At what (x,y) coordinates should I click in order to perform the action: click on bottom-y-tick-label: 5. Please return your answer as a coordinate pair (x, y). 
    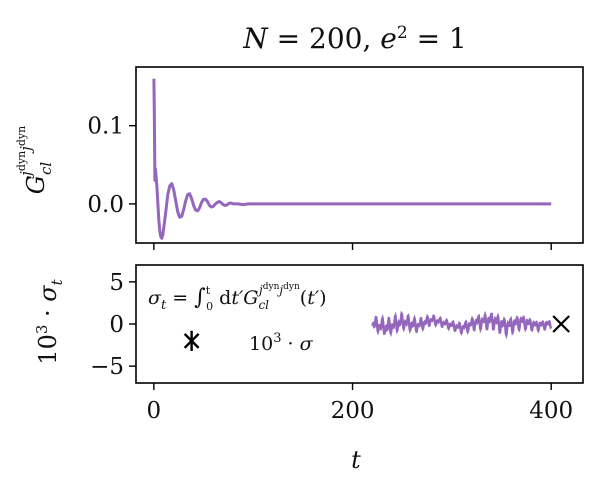
    Looking at the image, I should click on (116, 283).